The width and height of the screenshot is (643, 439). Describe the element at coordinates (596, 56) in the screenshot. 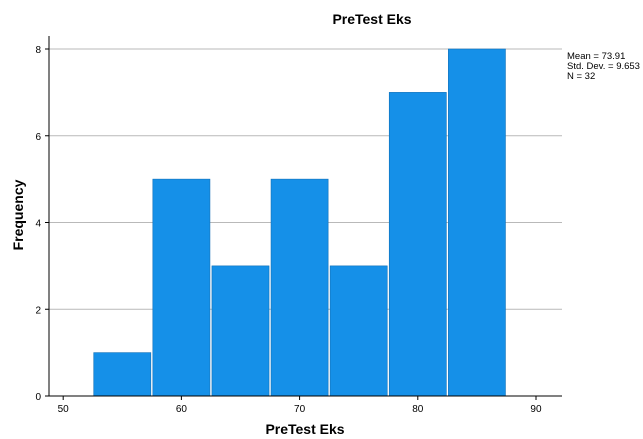

I see `stat-mean: Mean = 73.91` at that location.